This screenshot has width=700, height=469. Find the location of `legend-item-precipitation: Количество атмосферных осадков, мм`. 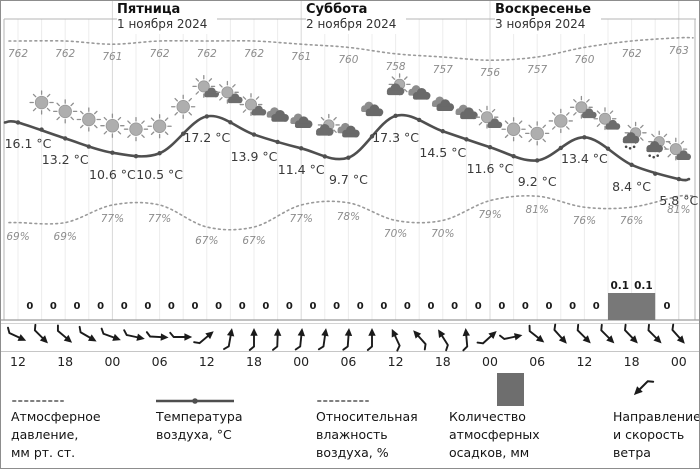

legend-item-precipitation: Количество атмосферных осадков, мм is located at coordinates (514, 417).